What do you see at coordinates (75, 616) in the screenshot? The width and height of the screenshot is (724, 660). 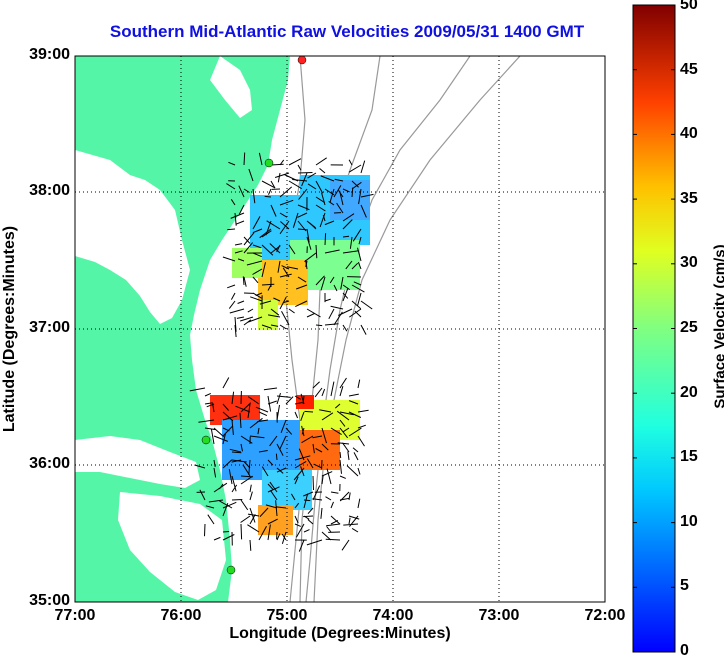 I see `x-tick-label: 77:00` at bounding box center [75, 616].